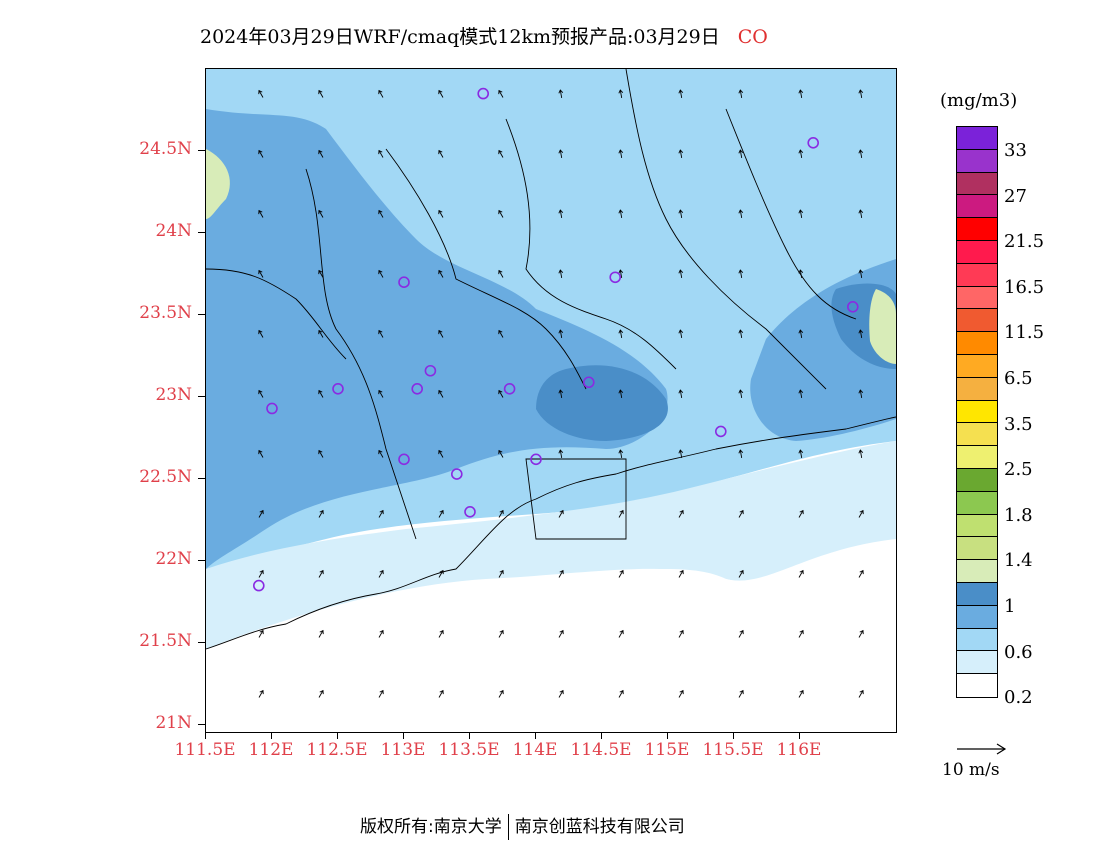  What do you see at coordinates (601, 750) in the screenshot?
I see `x-tick-label: 114.5E` at bounding box center [601, 750].